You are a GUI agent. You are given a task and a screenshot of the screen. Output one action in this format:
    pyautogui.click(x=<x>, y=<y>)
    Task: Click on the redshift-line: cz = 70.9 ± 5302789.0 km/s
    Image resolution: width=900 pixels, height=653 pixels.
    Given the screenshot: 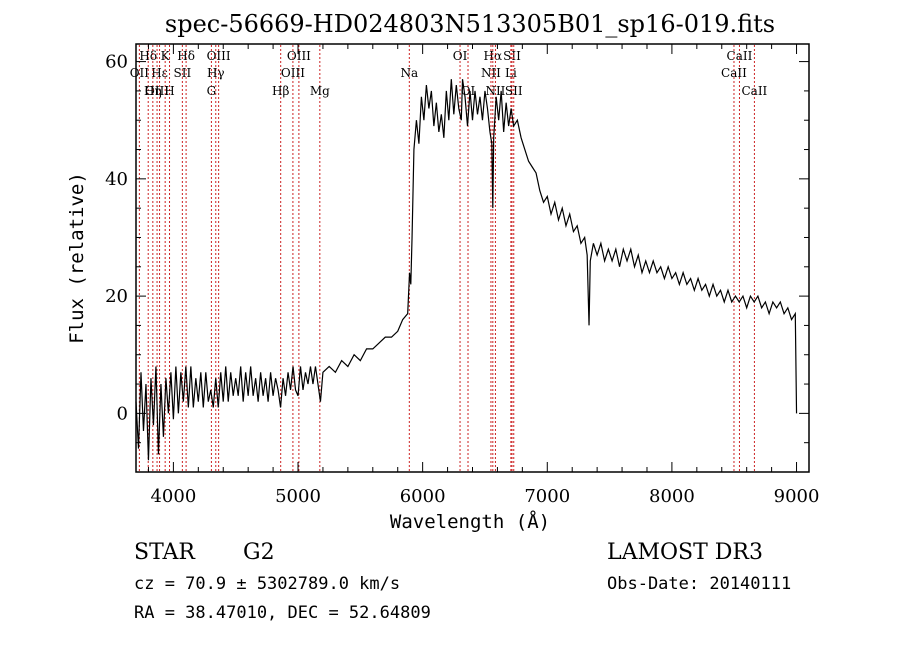 What is the action you would take?
    pyautogui.click(x=267, y=584)
    